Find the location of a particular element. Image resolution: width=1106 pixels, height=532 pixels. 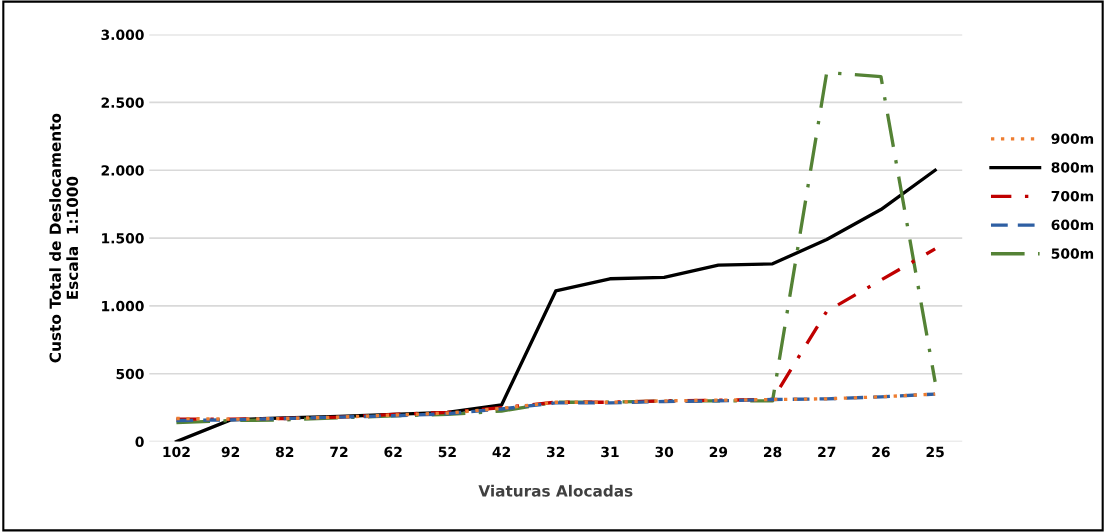

x-tick-label: 25 is located at coordinates (935, 452).